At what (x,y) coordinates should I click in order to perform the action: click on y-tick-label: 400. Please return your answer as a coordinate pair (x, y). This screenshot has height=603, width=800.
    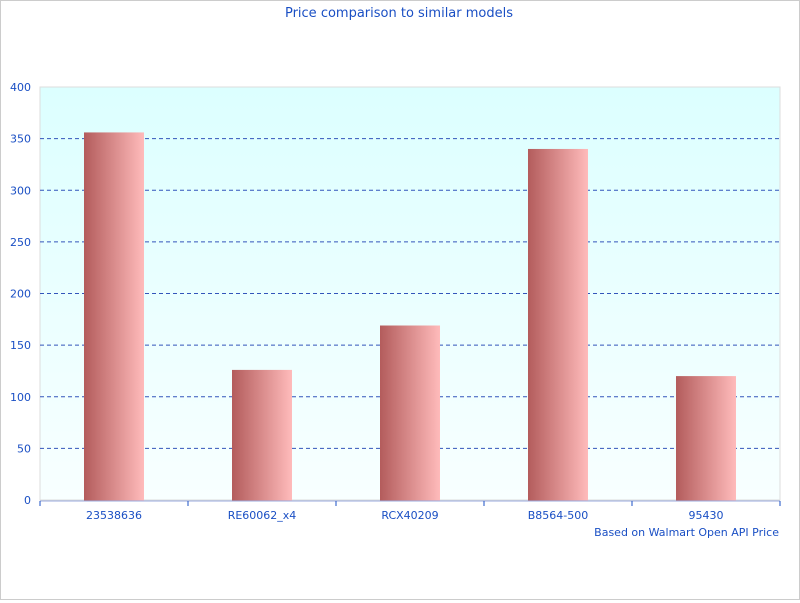
    Looking at the image, I should click on (20, 87).